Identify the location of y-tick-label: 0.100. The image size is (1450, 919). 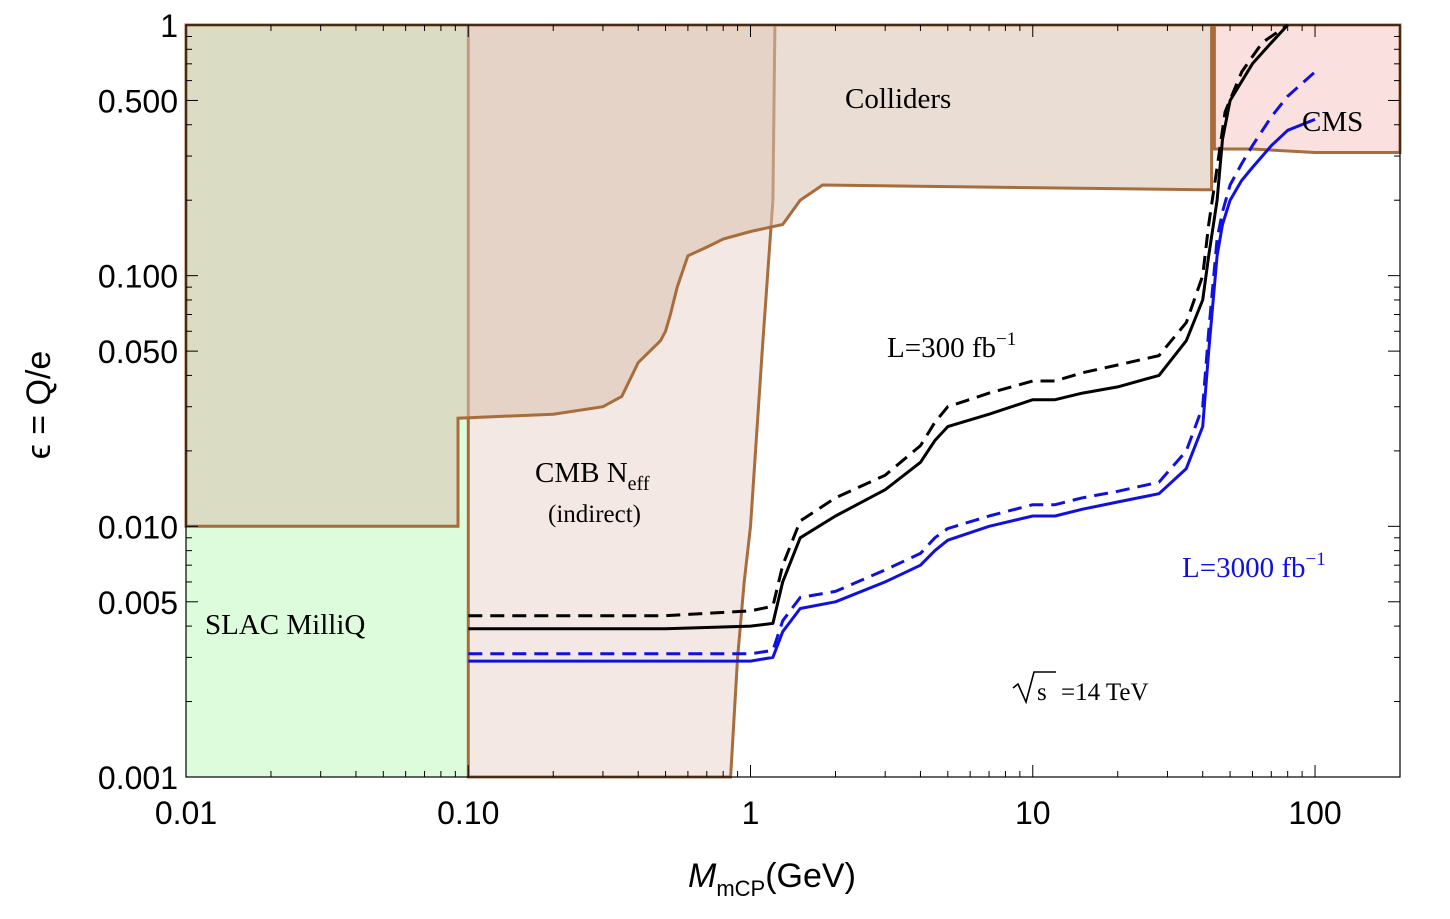
(138, 277).